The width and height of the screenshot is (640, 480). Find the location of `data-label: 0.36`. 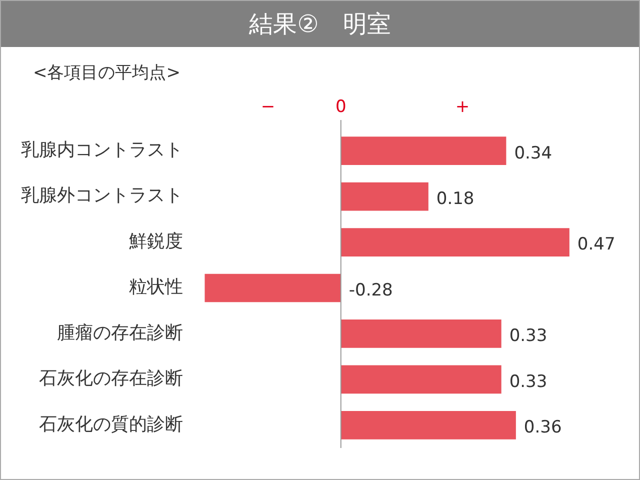

data-label: 0.36 is located at coordinates (543, 428).